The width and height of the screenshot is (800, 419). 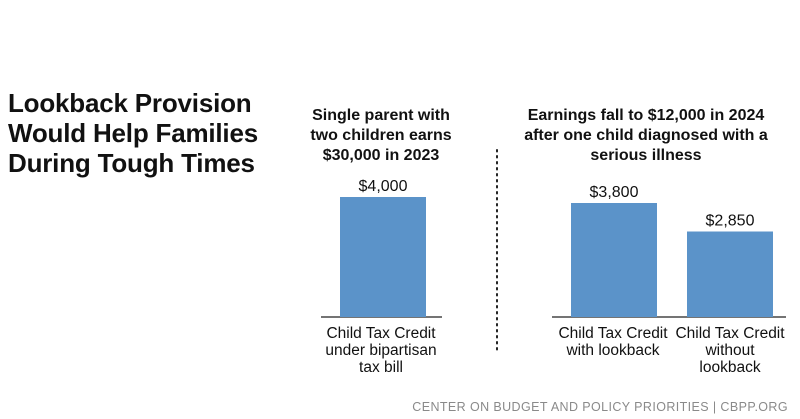 I want to click on category-label: Child Tax Credit with lookback, so click(x=613, y=342).